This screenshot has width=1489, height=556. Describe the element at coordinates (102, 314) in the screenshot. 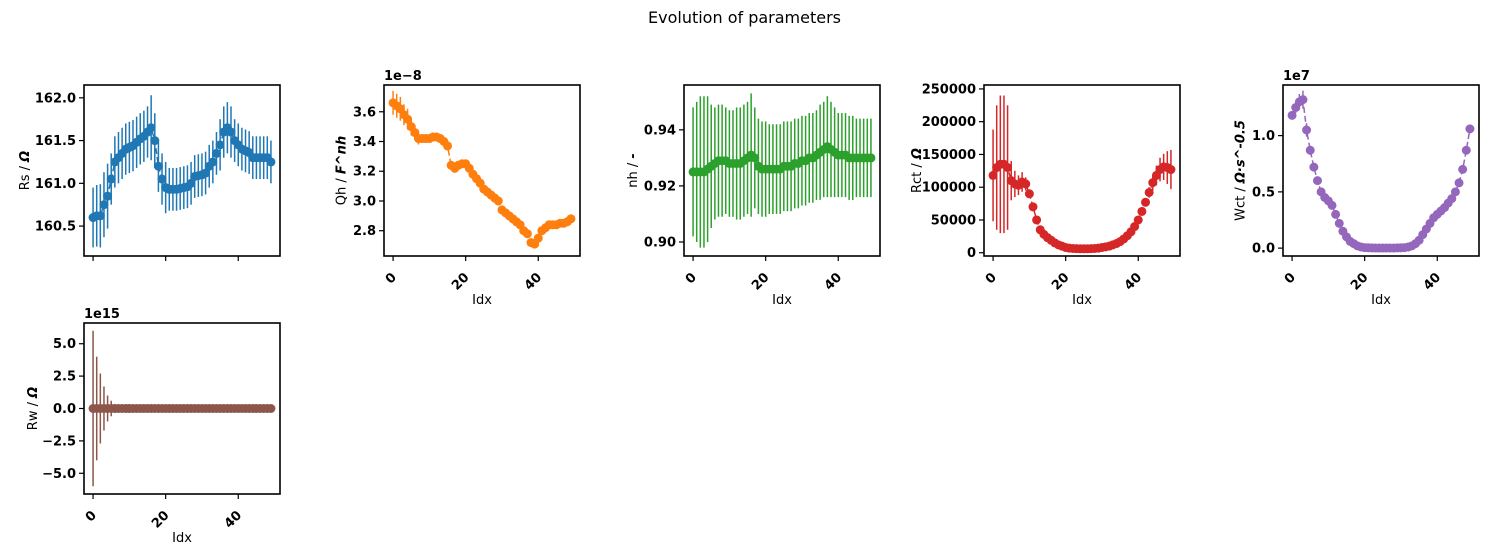

I see `offset-label: 1e15` at that location.